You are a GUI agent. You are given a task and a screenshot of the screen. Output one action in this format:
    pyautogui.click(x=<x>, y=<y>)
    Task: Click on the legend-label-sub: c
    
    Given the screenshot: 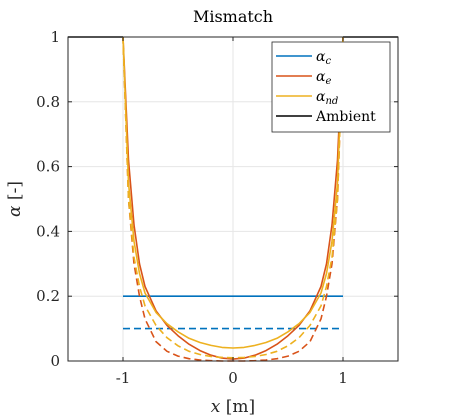 What is the action you would take?
    pyautogui.click(x=328, y=61)
    